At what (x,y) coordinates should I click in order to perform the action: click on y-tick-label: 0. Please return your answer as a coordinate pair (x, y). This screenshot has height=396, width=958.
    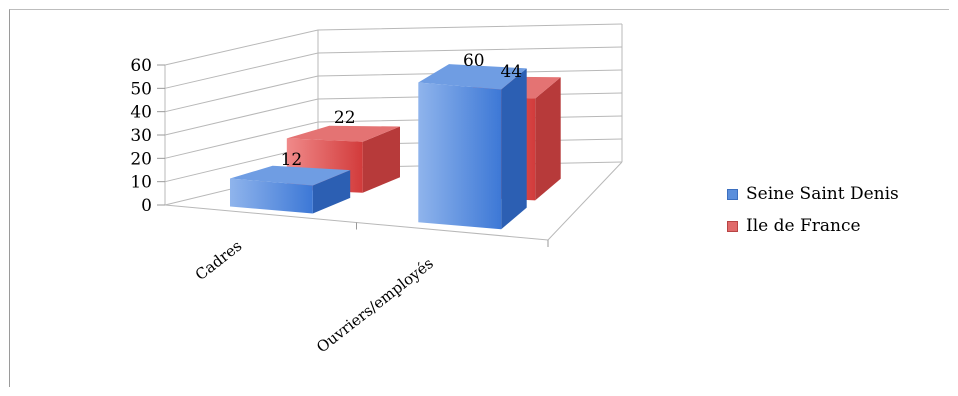
    Looking at the image, I should click on (146, 206).